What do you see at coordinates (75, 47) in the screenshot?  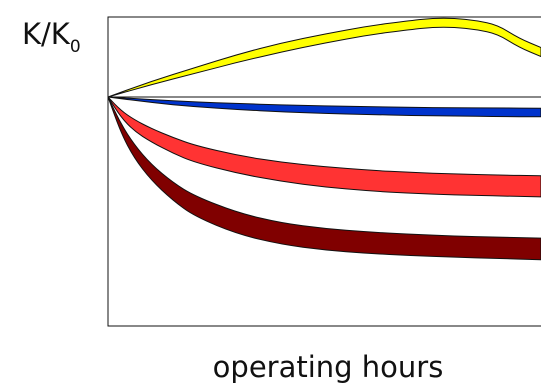 I see `y-axis-label-subscript: 0` at bounding box center [75, 47].